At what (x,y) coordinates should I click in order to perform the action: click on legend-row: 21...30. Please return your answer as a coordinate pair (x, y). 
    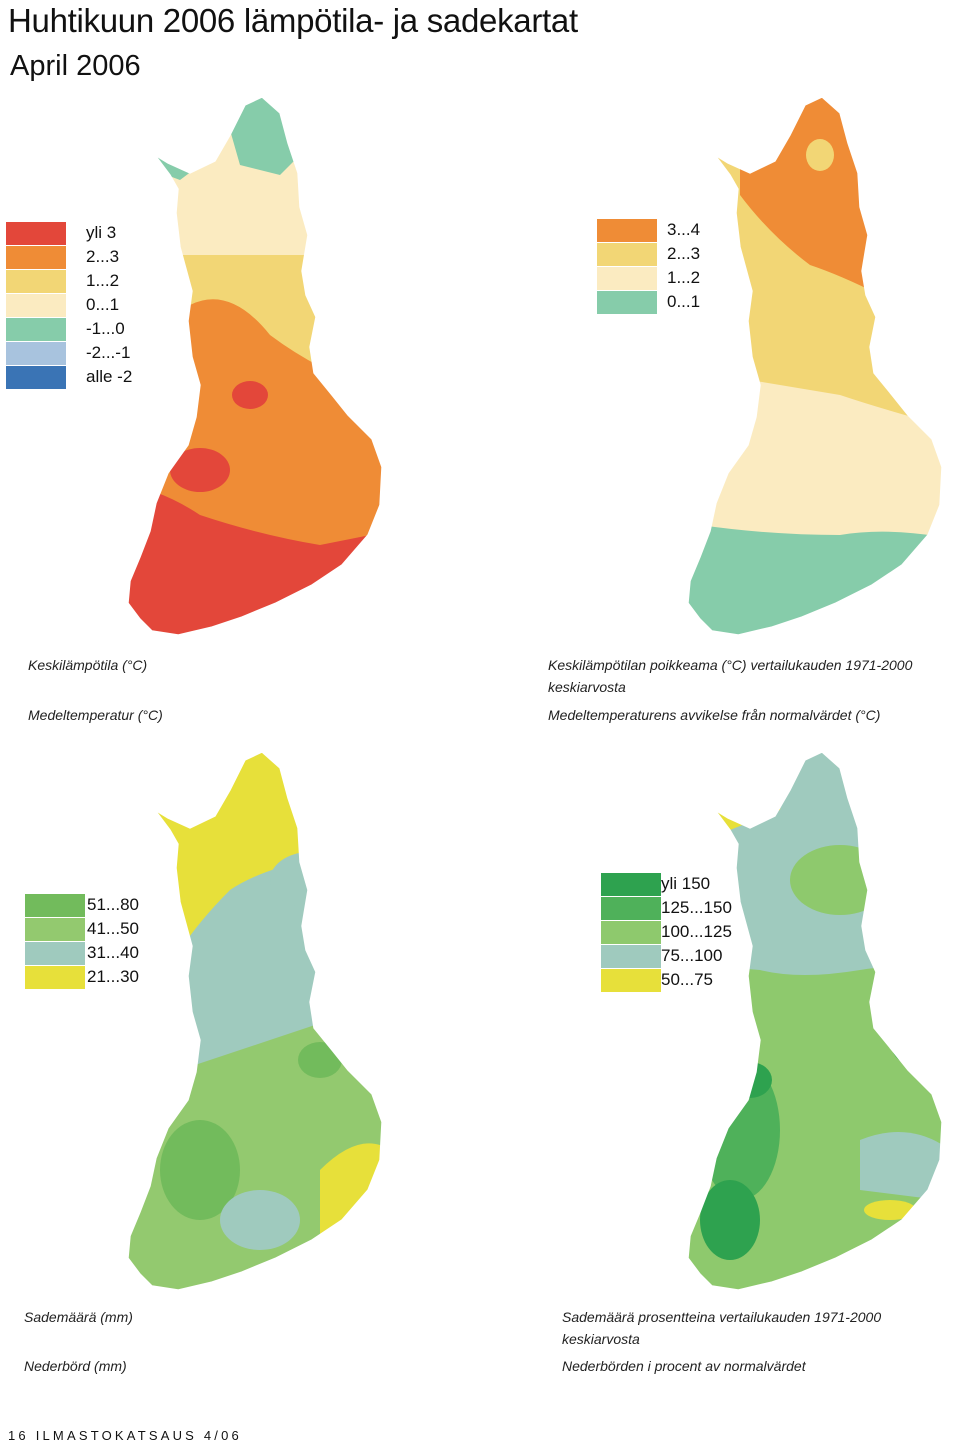
    Looking at the image, I should click on (105, 978).